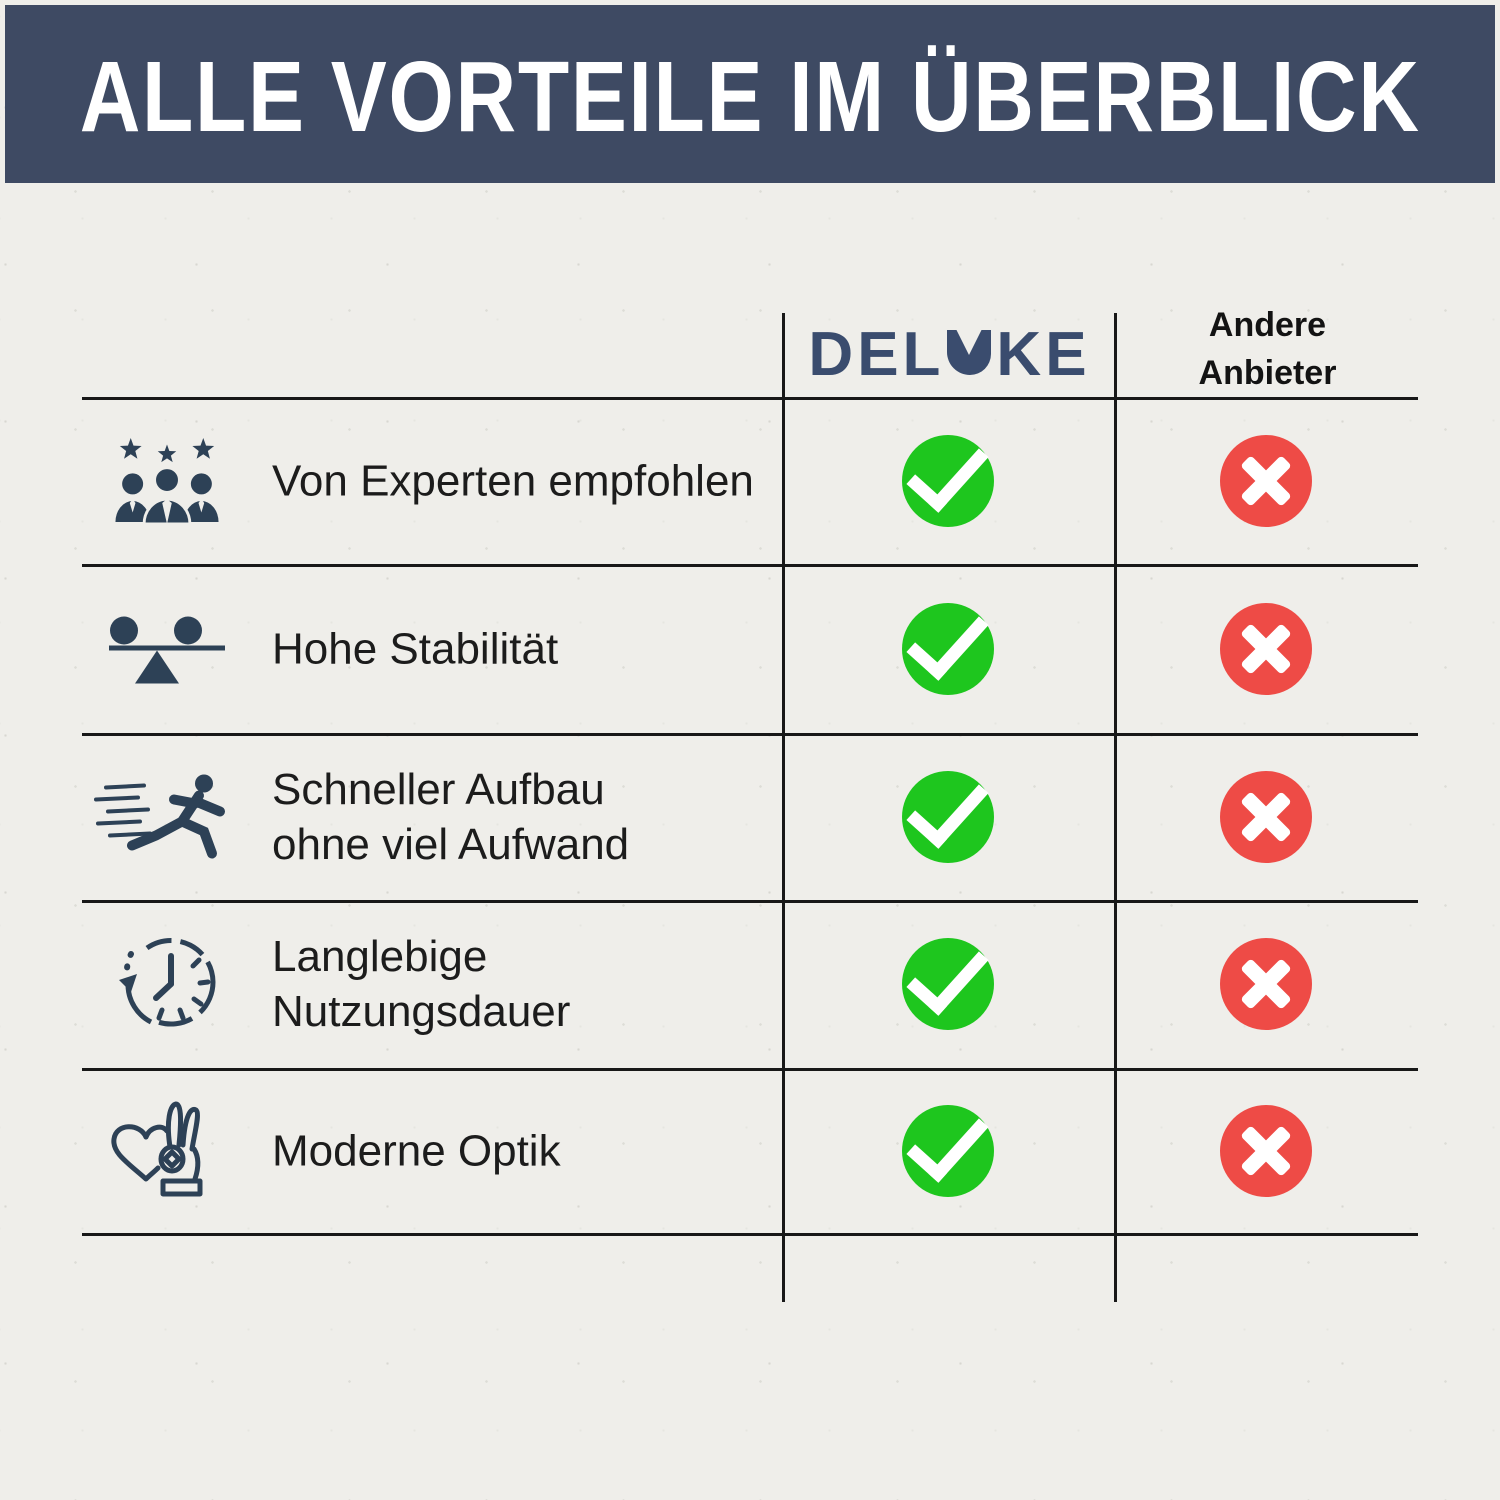 This screenshot has width=1500, height=1500. I want to click on table-row: Von Experten empfohlen, so click(750, 480).